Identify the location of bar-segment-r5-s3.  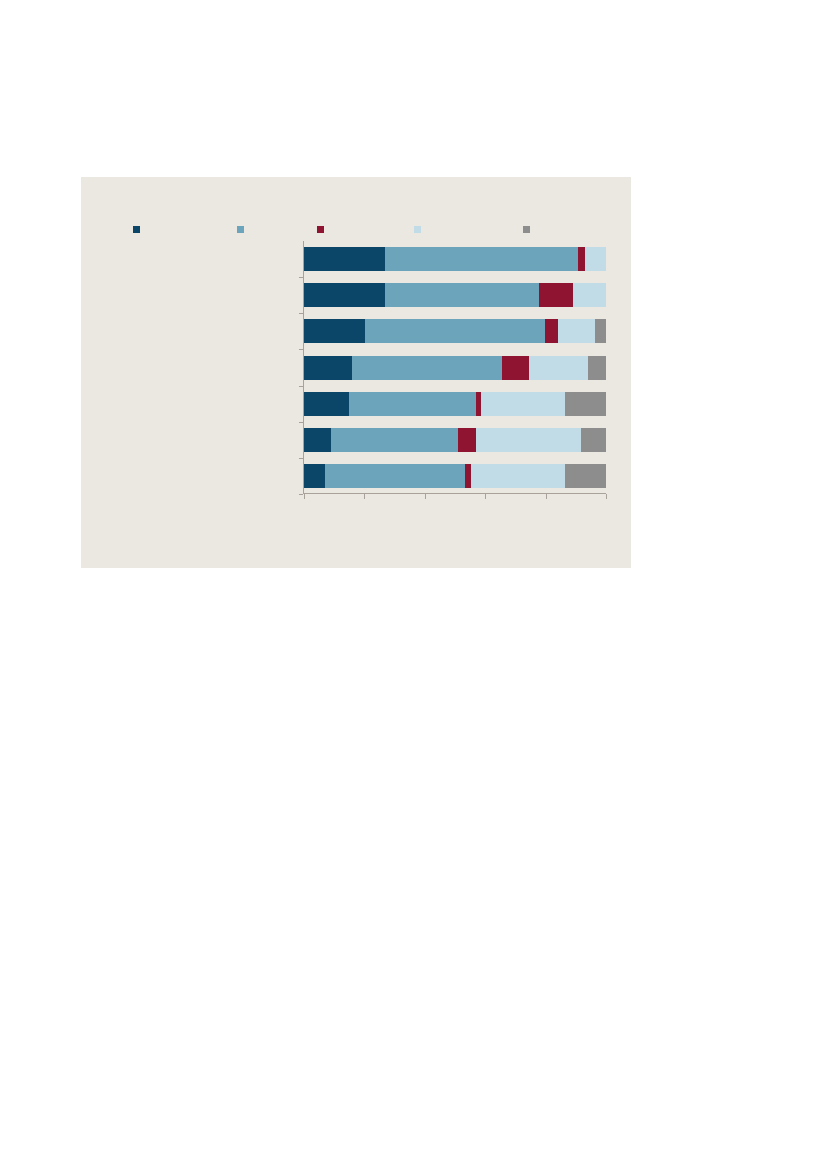
(529, 439).